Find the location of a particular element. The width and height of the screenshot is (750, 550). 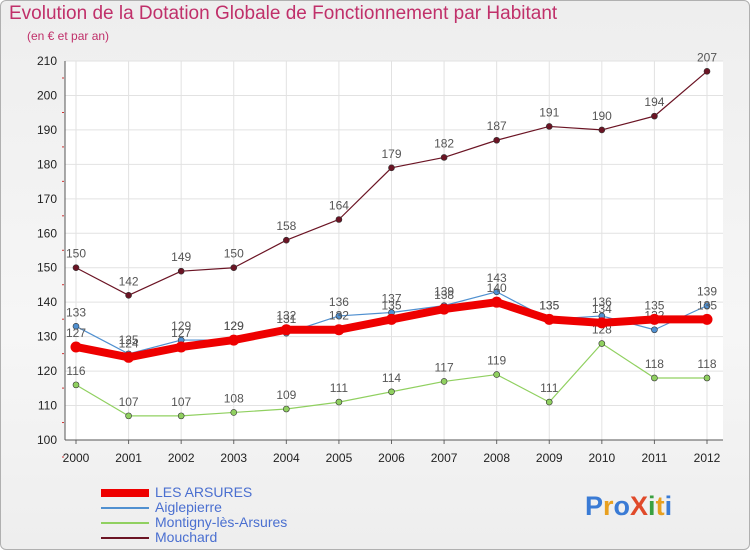

y-tick-label: 160 is located at coordinates (47, 233).